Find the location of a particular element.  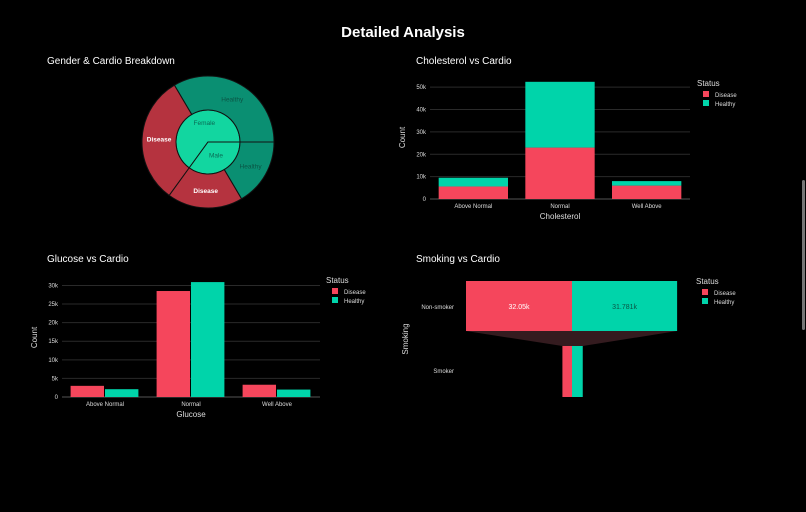

sunburst-outer-female-disease is located at coordinates (167, 140).